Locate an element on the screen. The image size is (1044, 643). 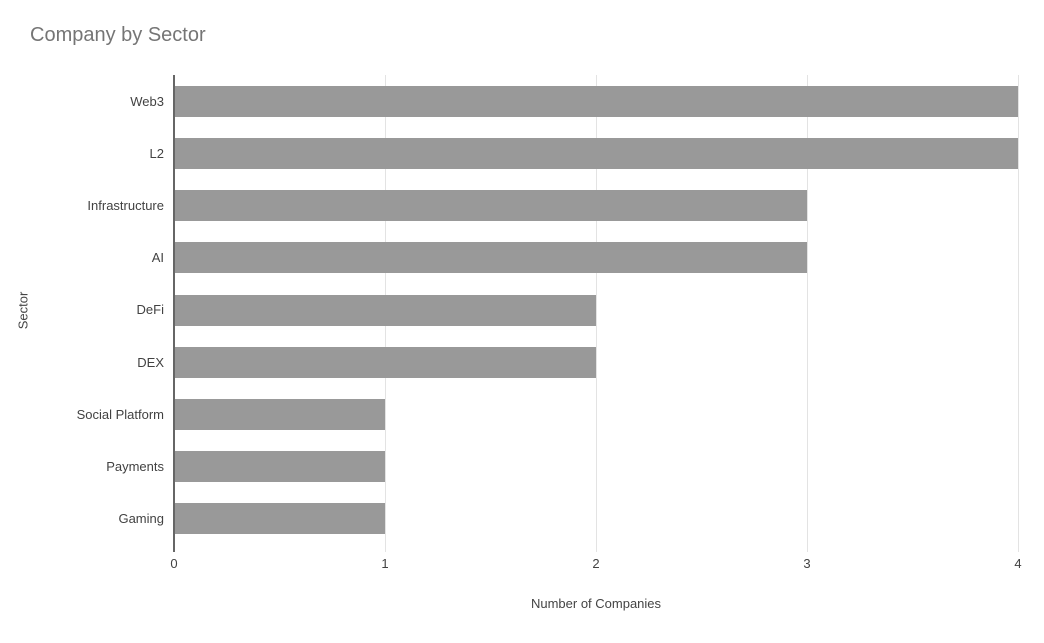
x-axis-title: Number of Companies is located at coordinates (596, 603).